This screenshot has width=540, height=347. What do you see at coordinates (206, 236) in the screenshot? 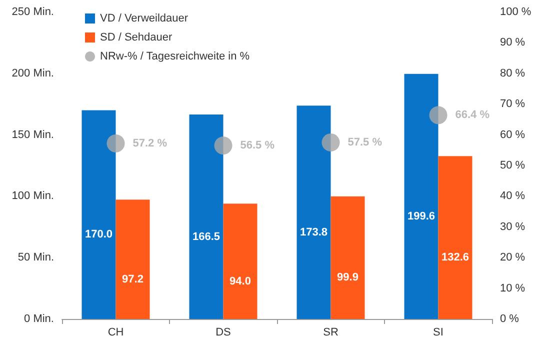
I see `data-label: 166.5` at bounding box center [206, 236].